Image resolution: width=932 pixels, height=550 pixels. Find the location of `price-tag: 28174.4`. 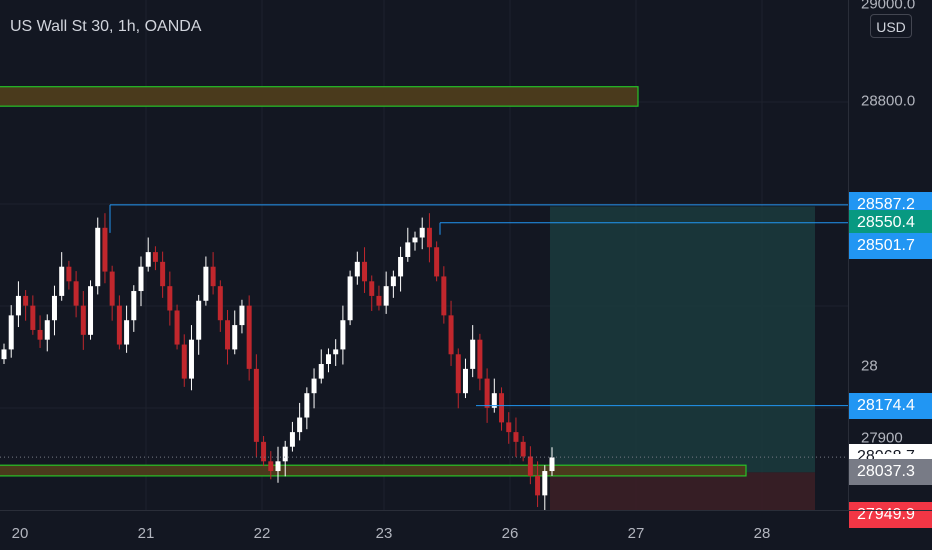

price-tag: 28174.4 is located at coordinates (890, 405).